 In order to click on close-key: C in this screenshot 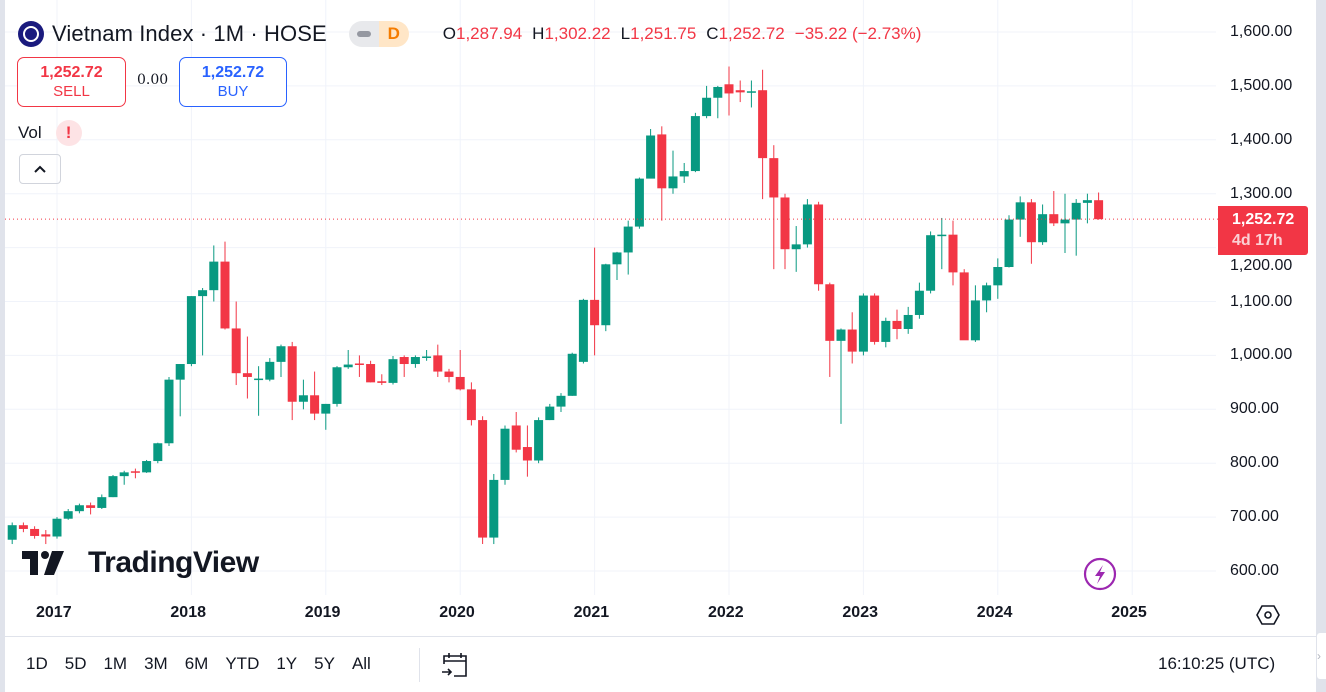, I will do `click(712, 33)`.